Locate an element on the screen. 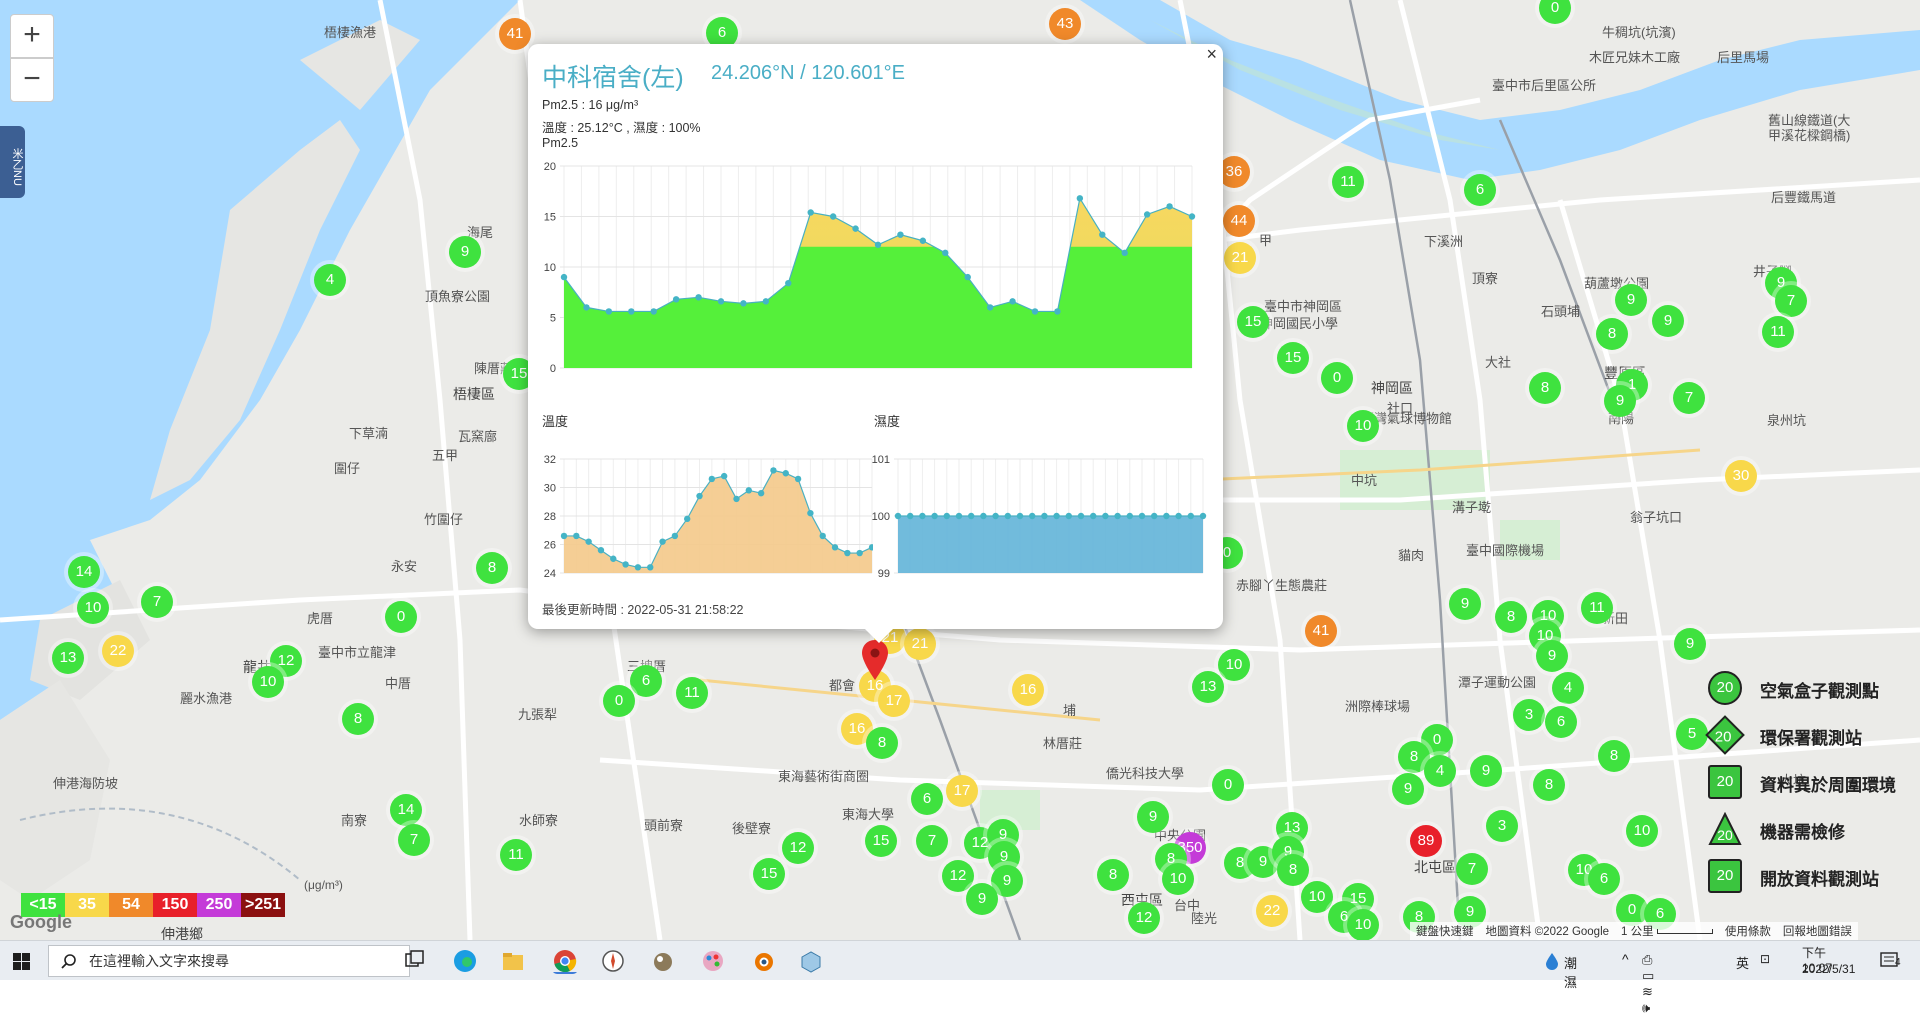 The height and width of the screenshot is (1016, 1920). app-compass-icon is located at coordinates (613, 961).